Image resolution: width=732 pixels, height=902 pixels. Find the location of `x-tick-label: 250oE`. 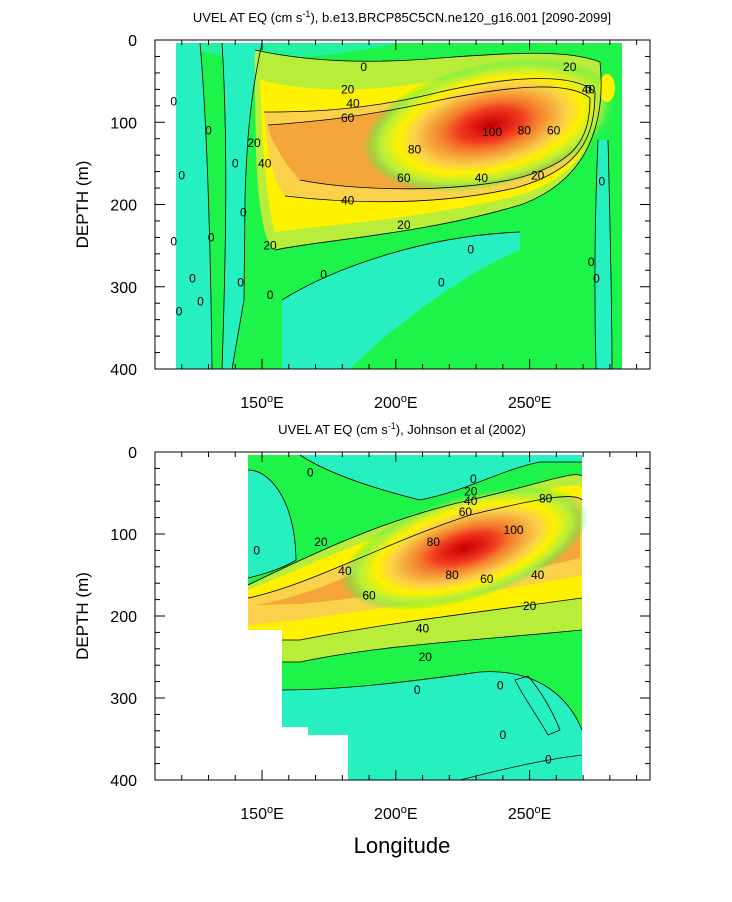

x-tick-label: 250oE is located at coordinates (530, 402).